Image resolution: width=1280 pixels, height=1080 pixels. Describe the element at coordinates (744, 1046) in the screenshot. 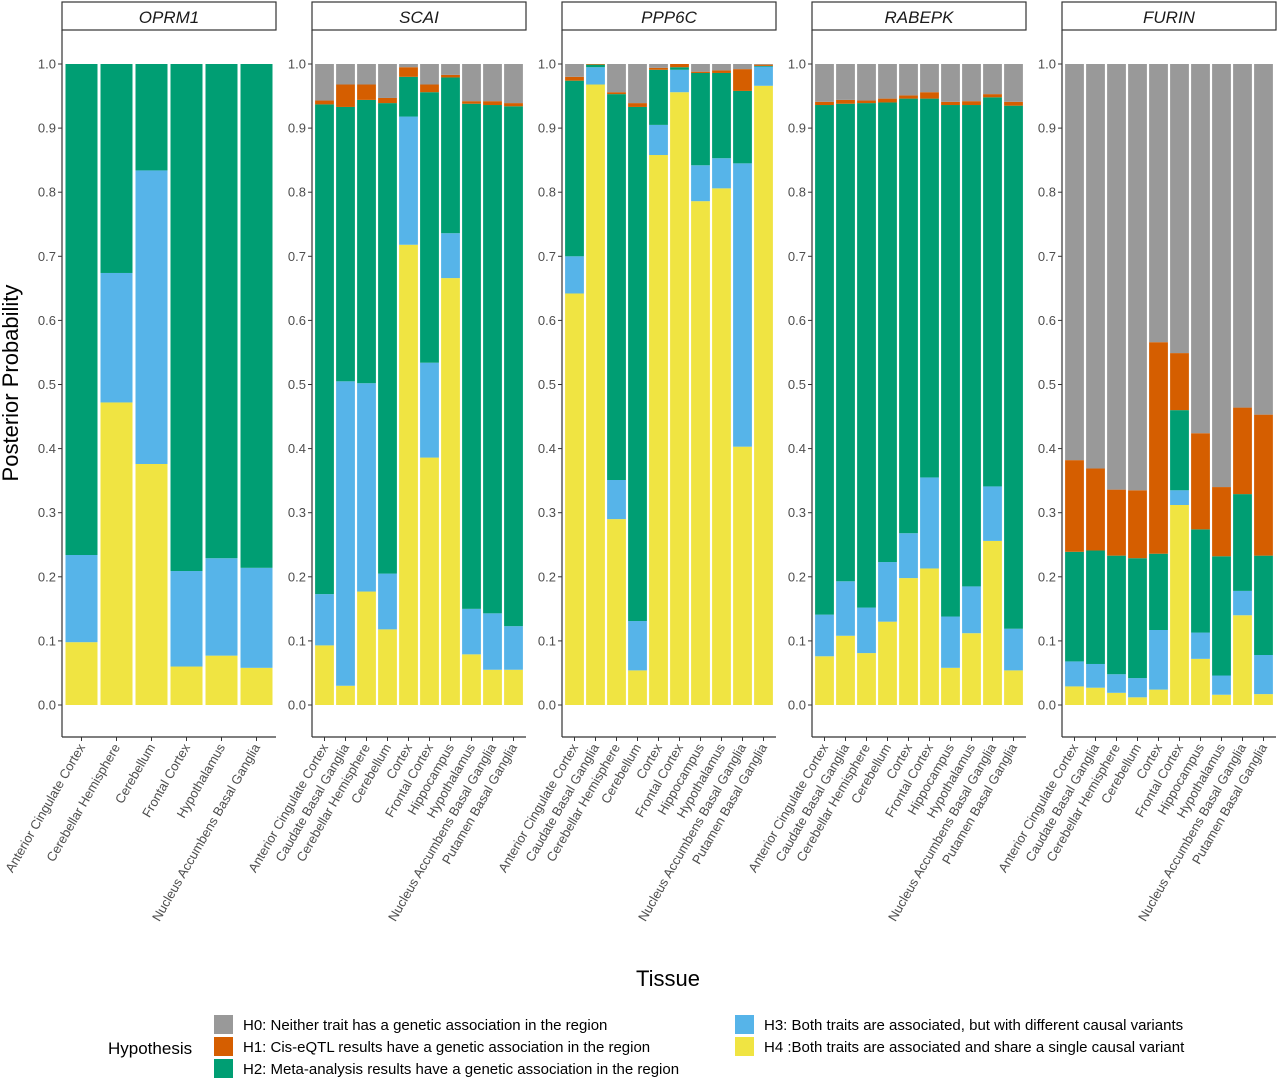

I see `legend-swatch-h4` at that location.